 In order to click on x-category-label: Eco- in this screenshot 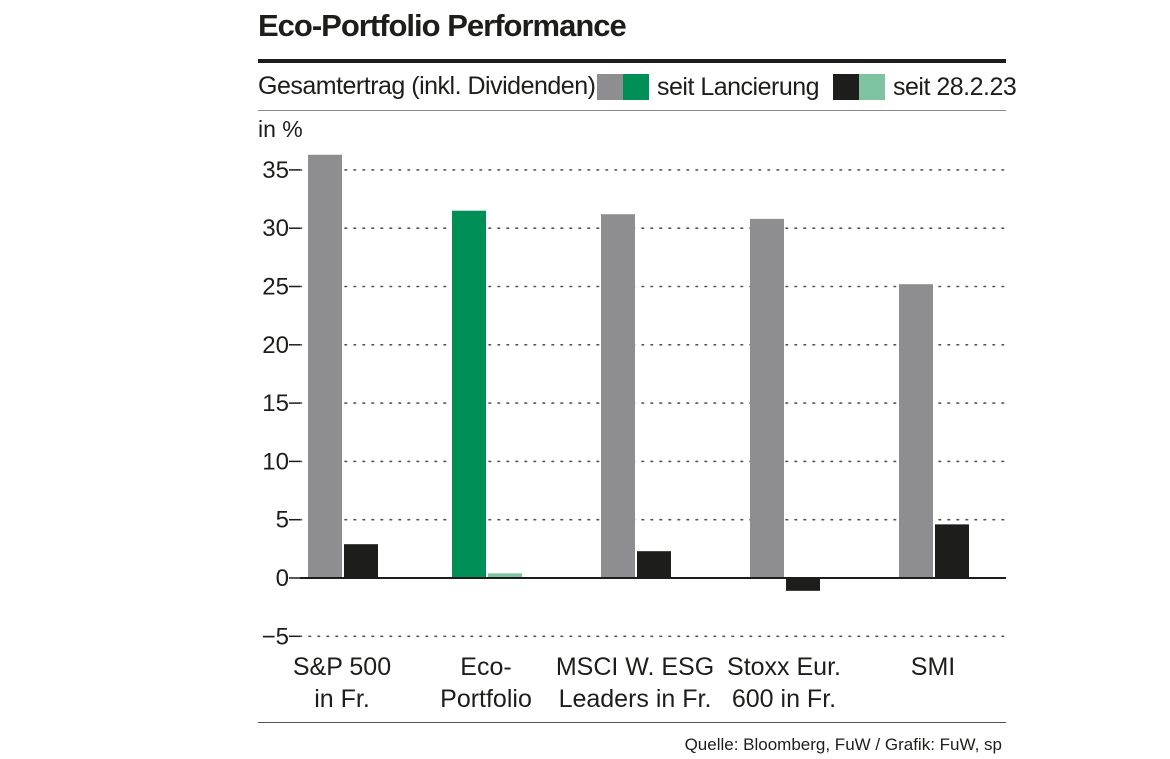, I will do `click(485, 667)`.